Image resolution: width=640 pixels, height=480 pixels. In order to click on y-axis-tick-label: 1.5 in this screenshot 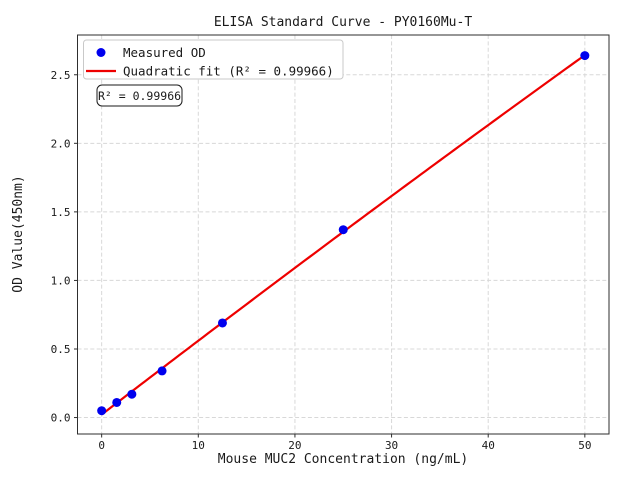, I will do `click(61, 212)`.